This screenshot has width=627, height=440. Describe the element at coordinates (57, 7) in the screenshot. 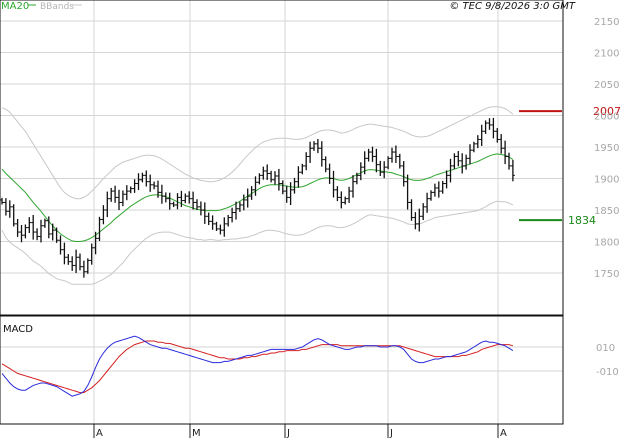

I see `legend-bbands: BBands` at that location.